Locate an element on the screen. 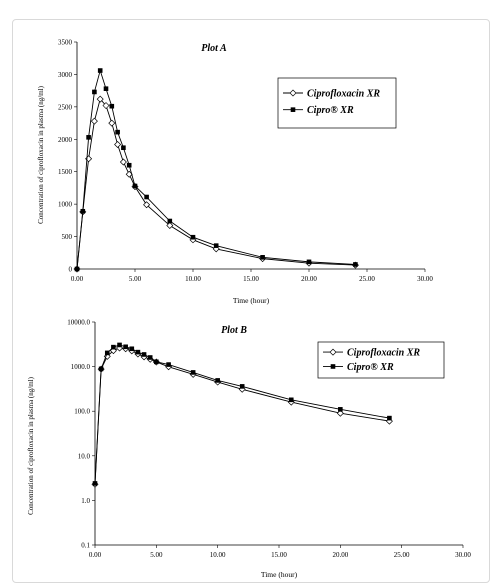 The image size is (500, 583). y-tick-label: 2500 is located at coordinates (65, 107).